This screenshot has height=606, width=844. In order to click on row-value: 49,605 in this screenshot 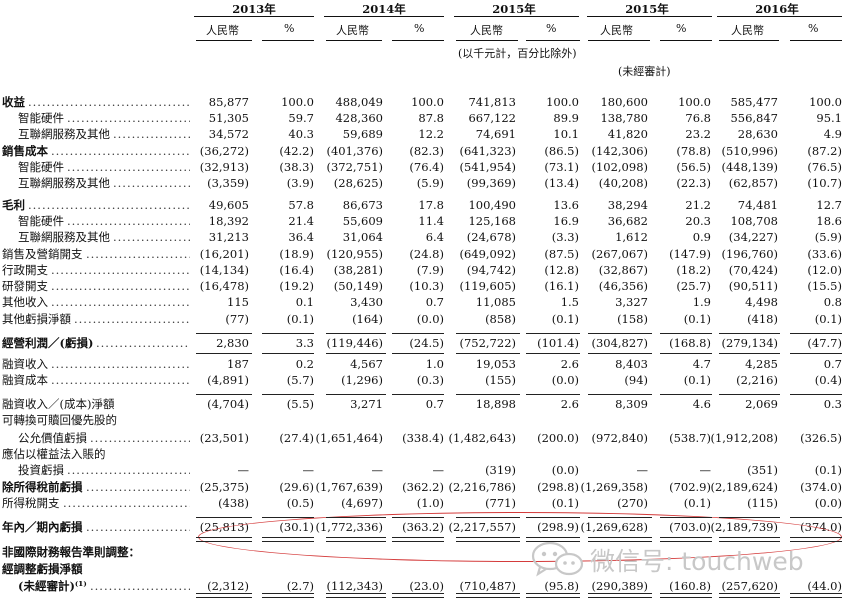, I will do `click(228, 205)`.